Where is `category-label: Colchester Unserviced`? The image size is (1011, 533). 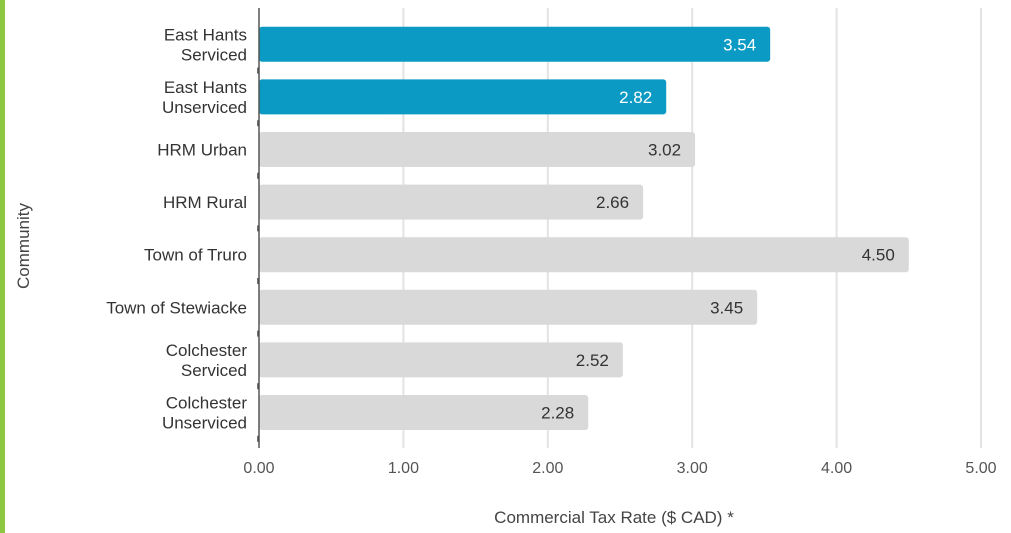 category-label: Colchester Unserviced is located at coordinates (204, 413).